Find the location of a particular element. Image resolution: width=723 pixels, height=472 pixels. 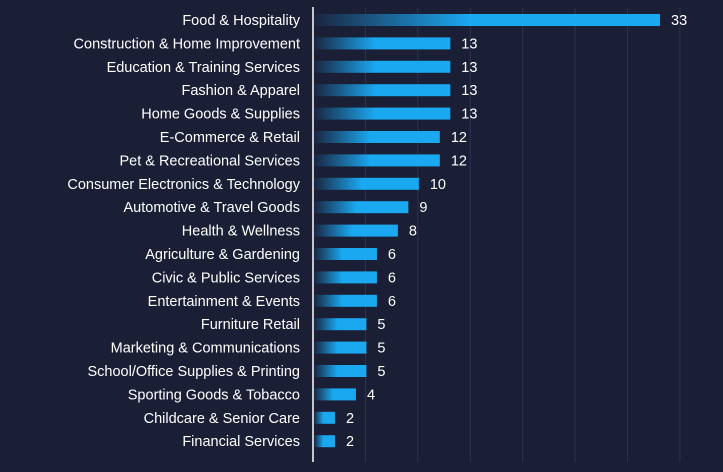

category-label: Civic & Public Services is located at coordinates (226, 278).